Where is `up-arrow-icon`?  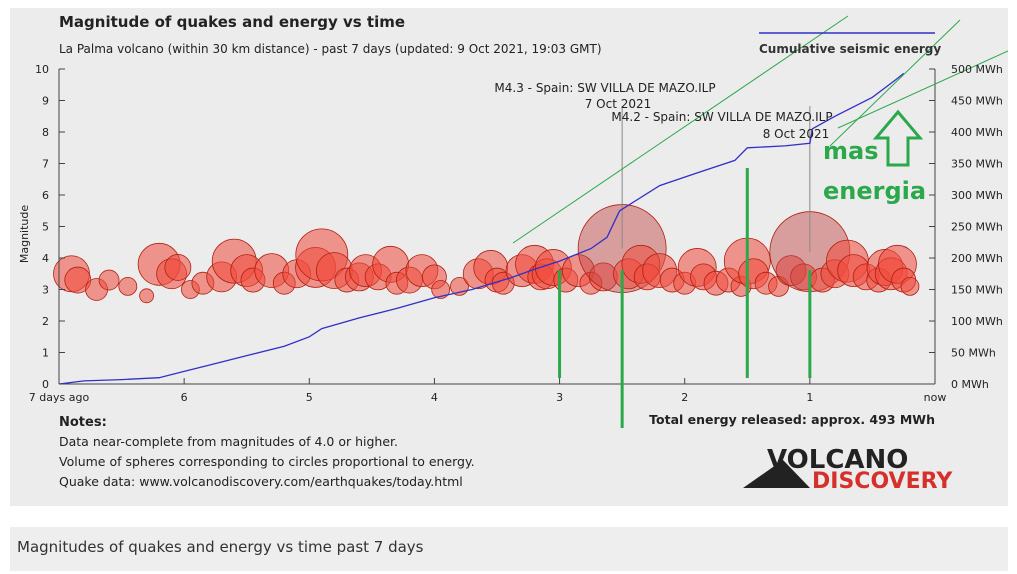 up-arrow-icon is located at coordinates (898, 138).